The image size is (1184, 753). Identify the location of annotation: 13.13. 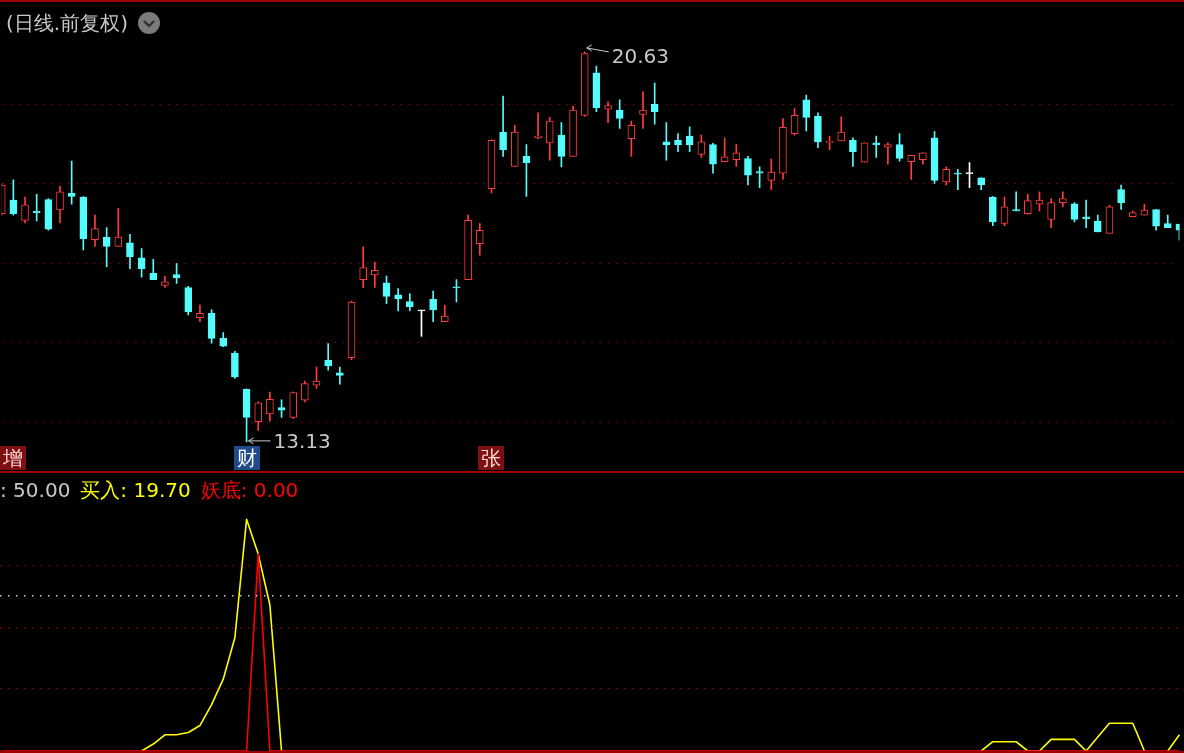
(302, 441).